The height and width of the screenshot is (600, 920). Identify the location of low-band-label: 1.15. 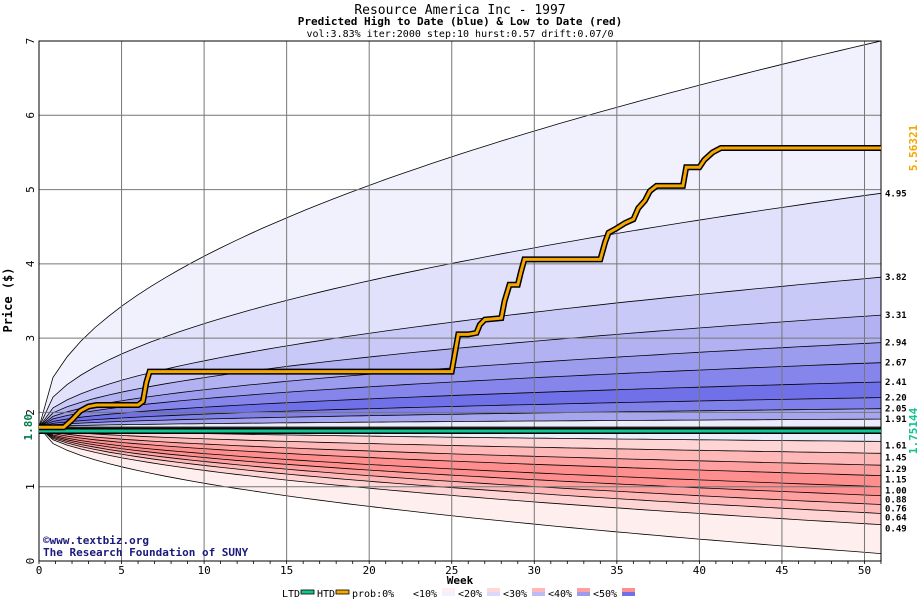
(896, 481).